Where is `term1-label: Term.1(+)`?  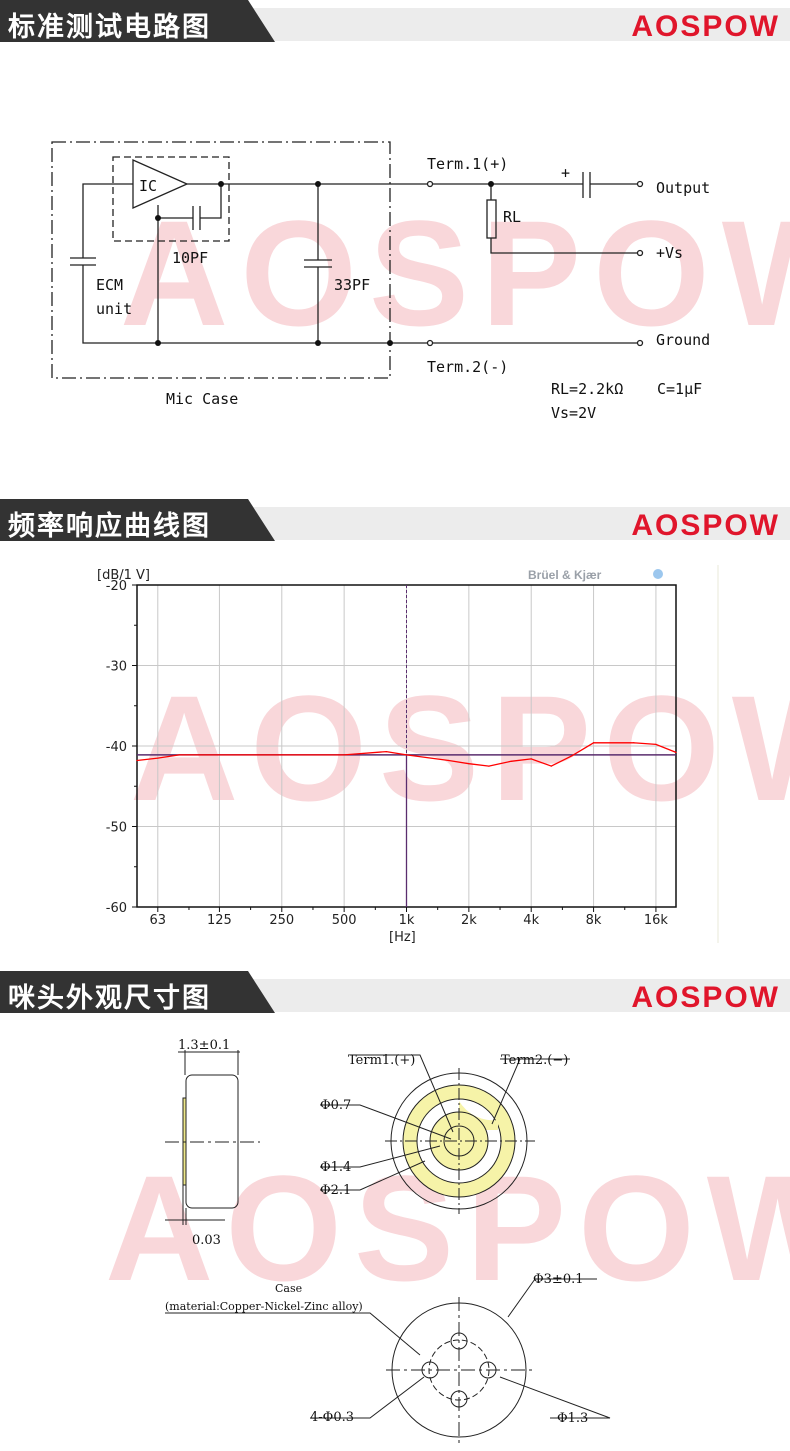
term1-label: Term.1(+) is located at coordinates (467, 164).